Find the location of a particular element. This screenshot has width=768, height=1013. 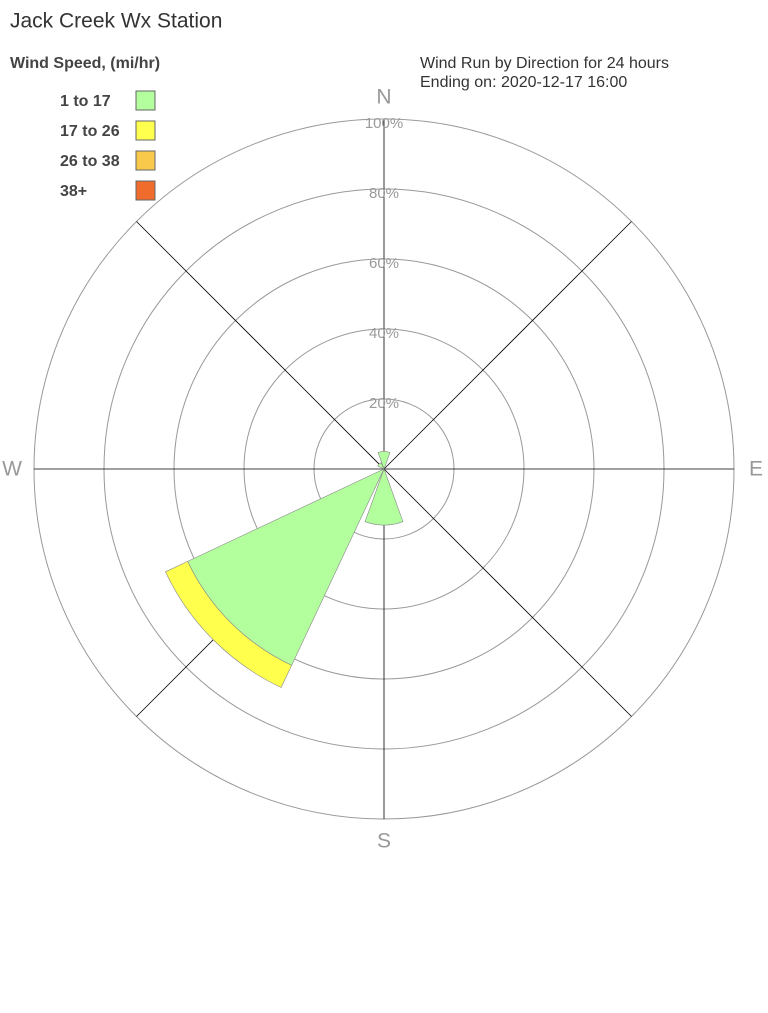

legend-title: Wind Speed, (mi/hr) is located at coordinates (85, 63).